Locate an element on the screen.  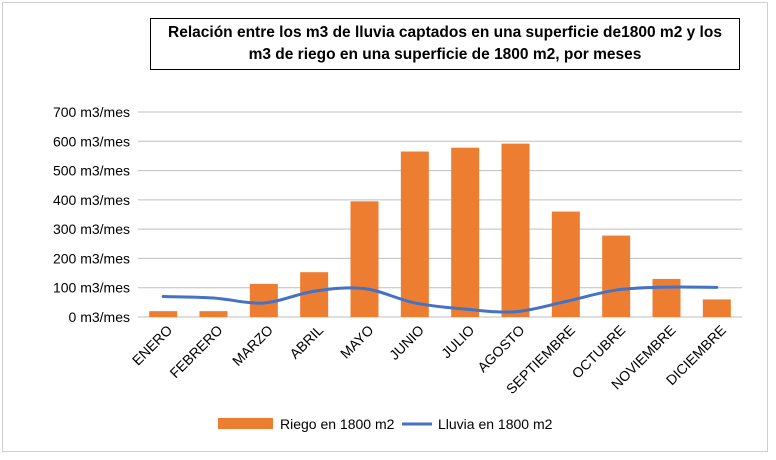
lluvia-line is located at coordinates (440, 299).